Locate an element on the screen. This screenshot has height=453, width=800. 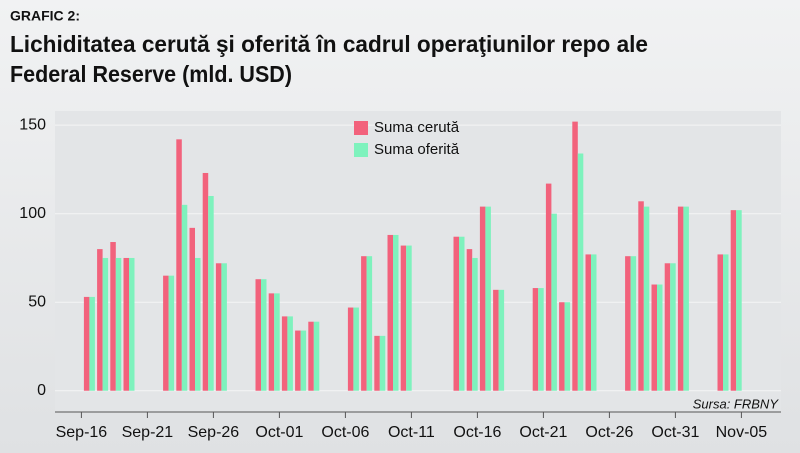
x-tick-label: Sep-26 is located at coordinates (214, 432).